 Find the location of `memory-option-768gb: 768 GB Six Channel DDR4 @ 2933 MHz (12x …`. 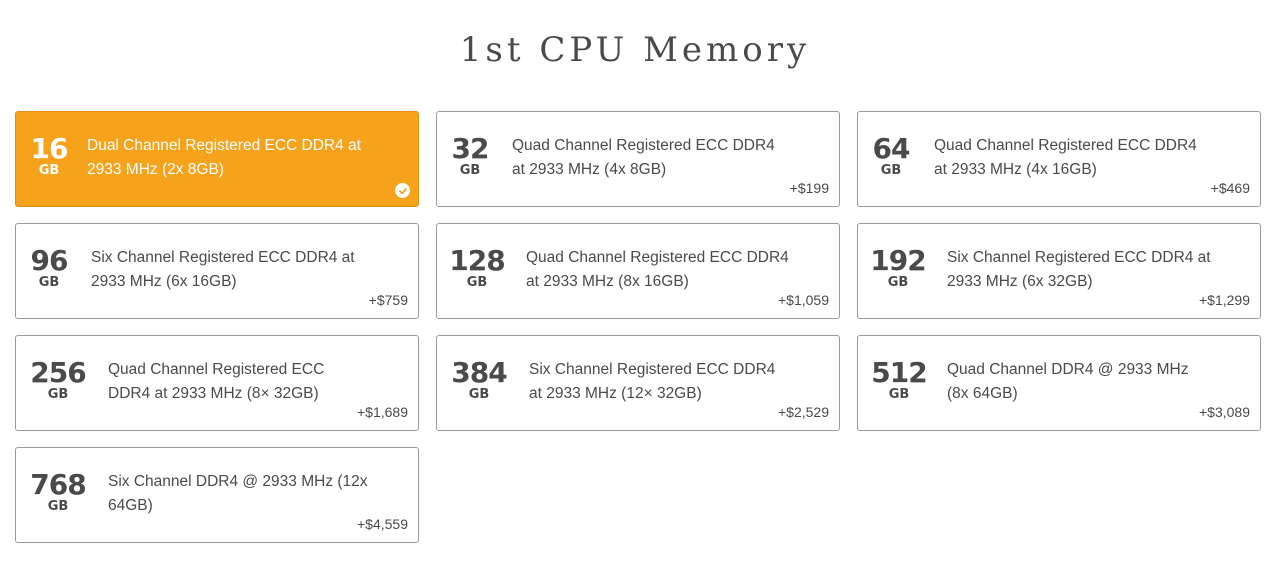

memory-option-768gb: 768 GB Six Channel DDR4 @ 2933 MHz (12x … is located at coordinates (217, 495).